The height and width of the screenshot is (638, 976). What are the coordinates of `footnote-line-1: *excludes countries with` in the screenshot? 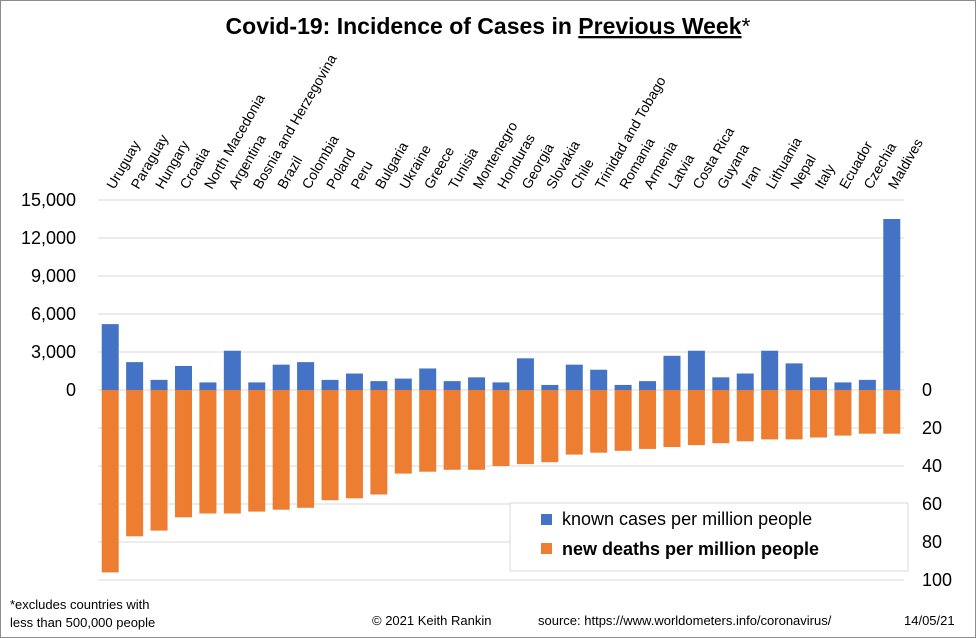 It's located at (79, 604).